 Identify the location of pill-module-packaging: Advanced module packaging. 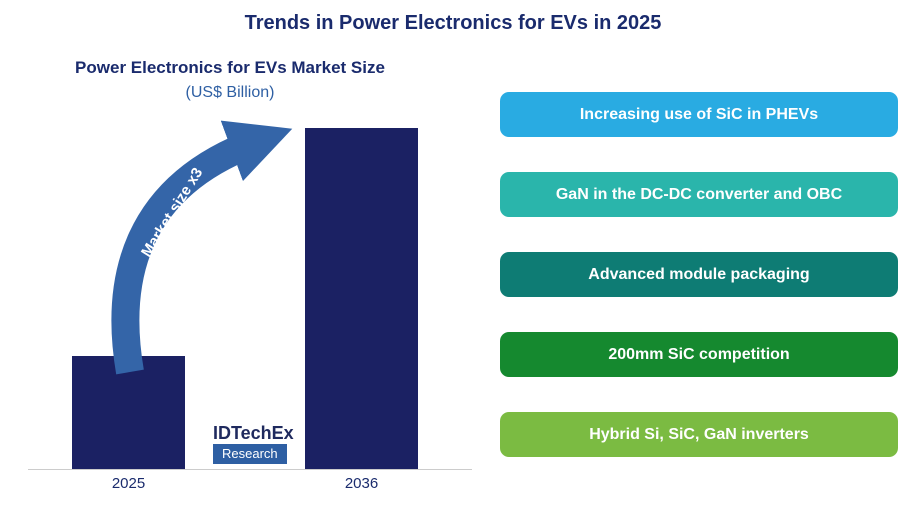
(699, 274).